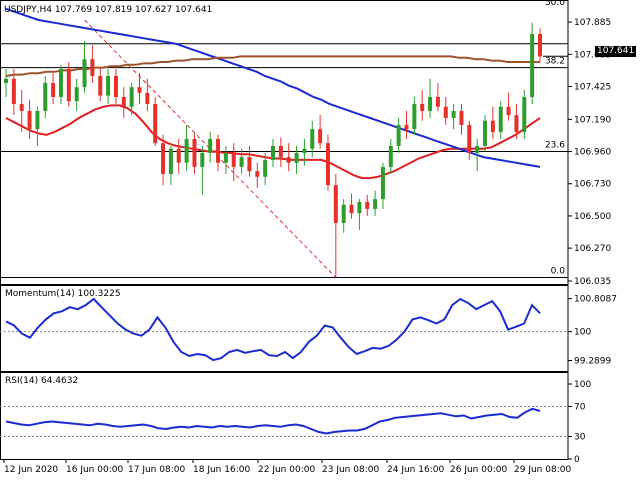 This screenshot has height=484, width=640. What do you see at coordinates (592, 153) in the screenshot?
I see `price-tick-label: 106.960` at bounding box center [592, 153].